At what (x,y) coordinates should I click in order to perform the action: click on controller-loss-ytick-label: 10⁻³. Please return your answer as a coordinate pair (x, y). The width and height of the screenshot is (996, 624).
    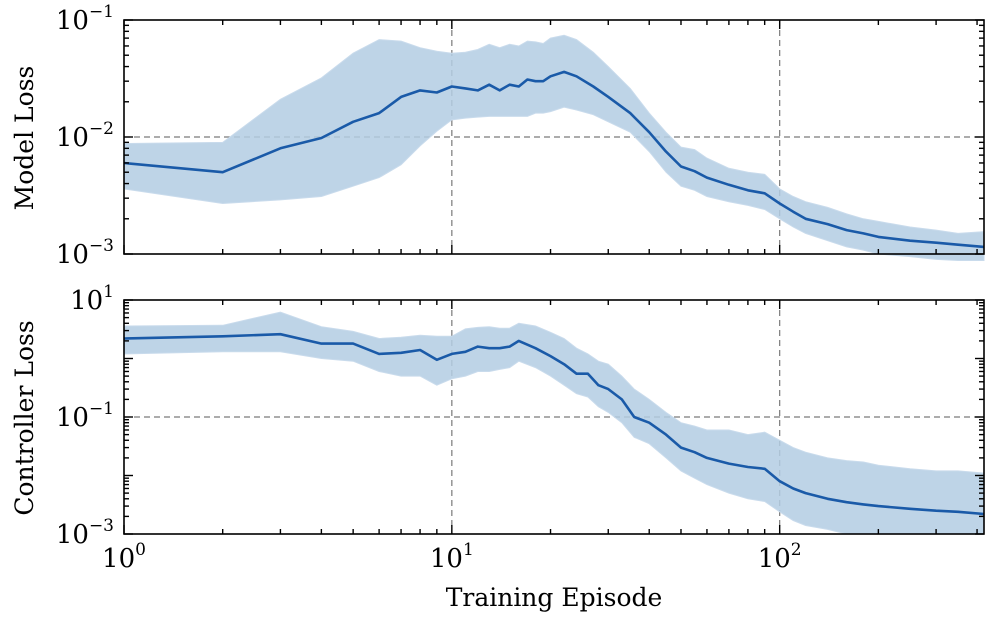
    Looking at the image, I should click on (85, 533).